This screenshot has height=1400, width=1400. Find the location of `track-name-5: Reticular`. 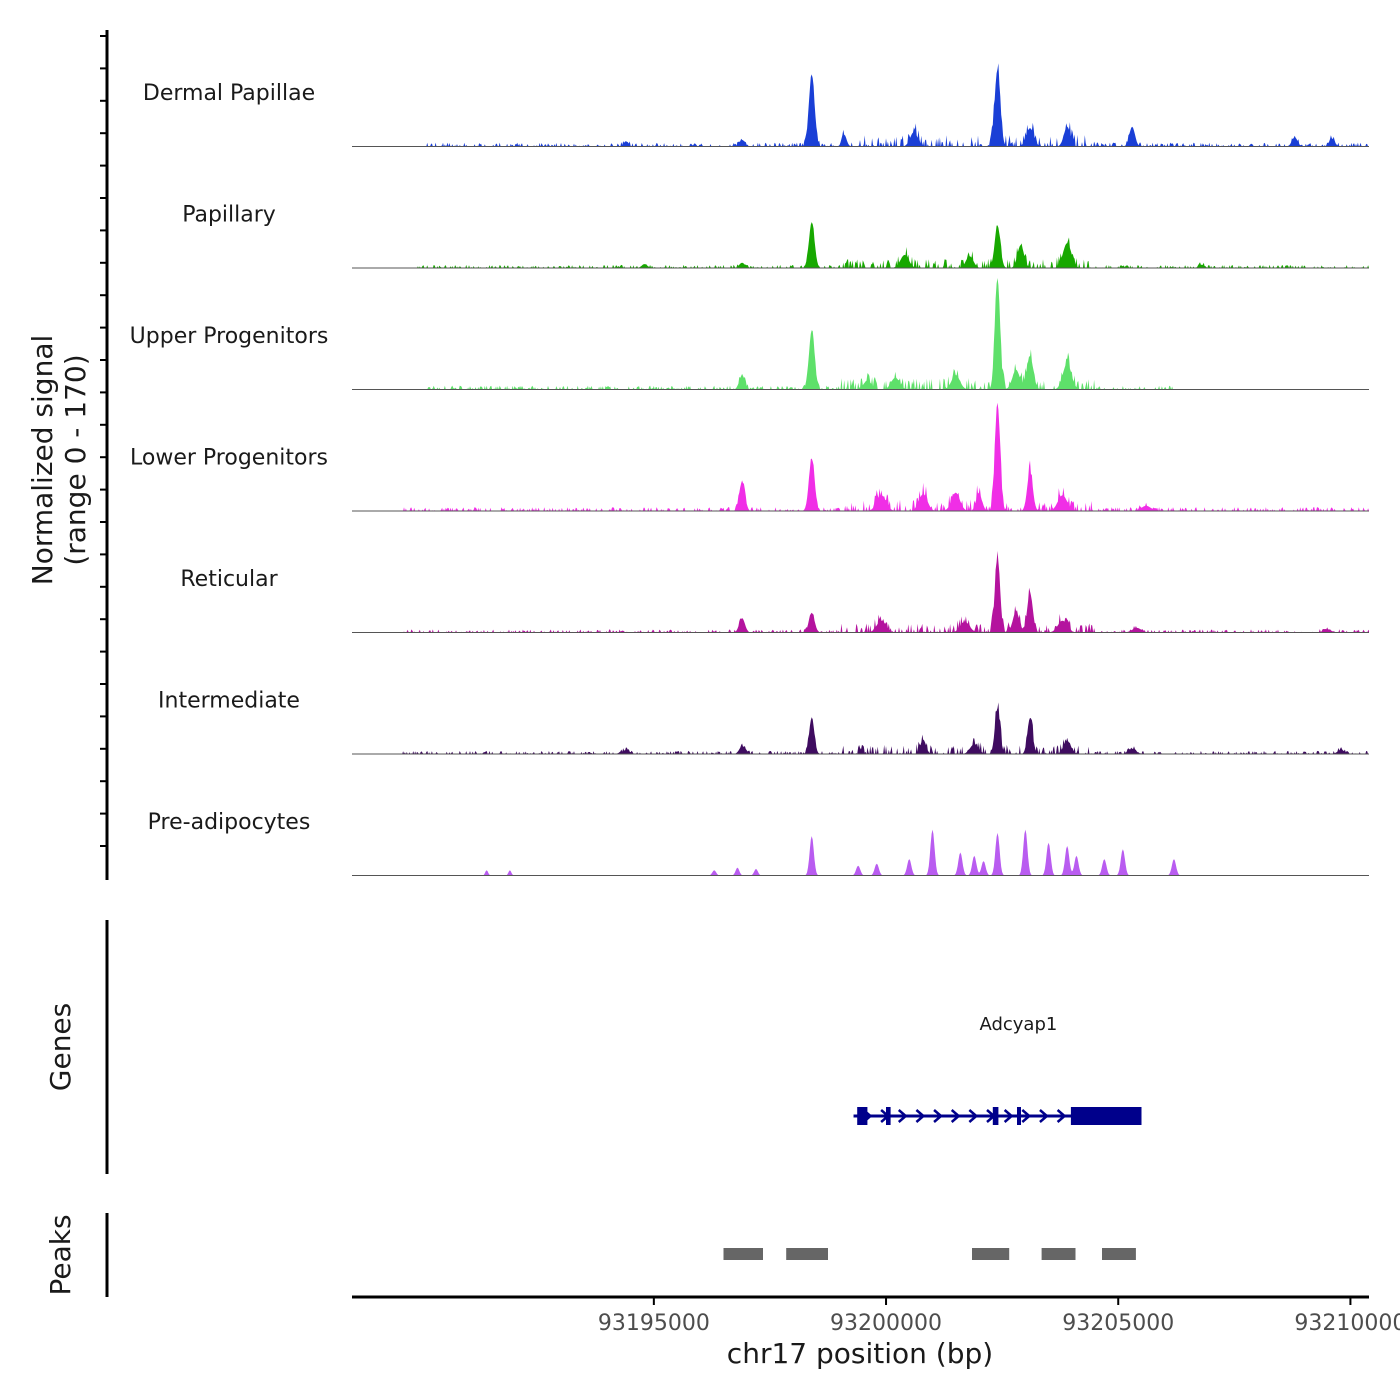

track-name-5: Reticular is located at coordinates (229, 579).